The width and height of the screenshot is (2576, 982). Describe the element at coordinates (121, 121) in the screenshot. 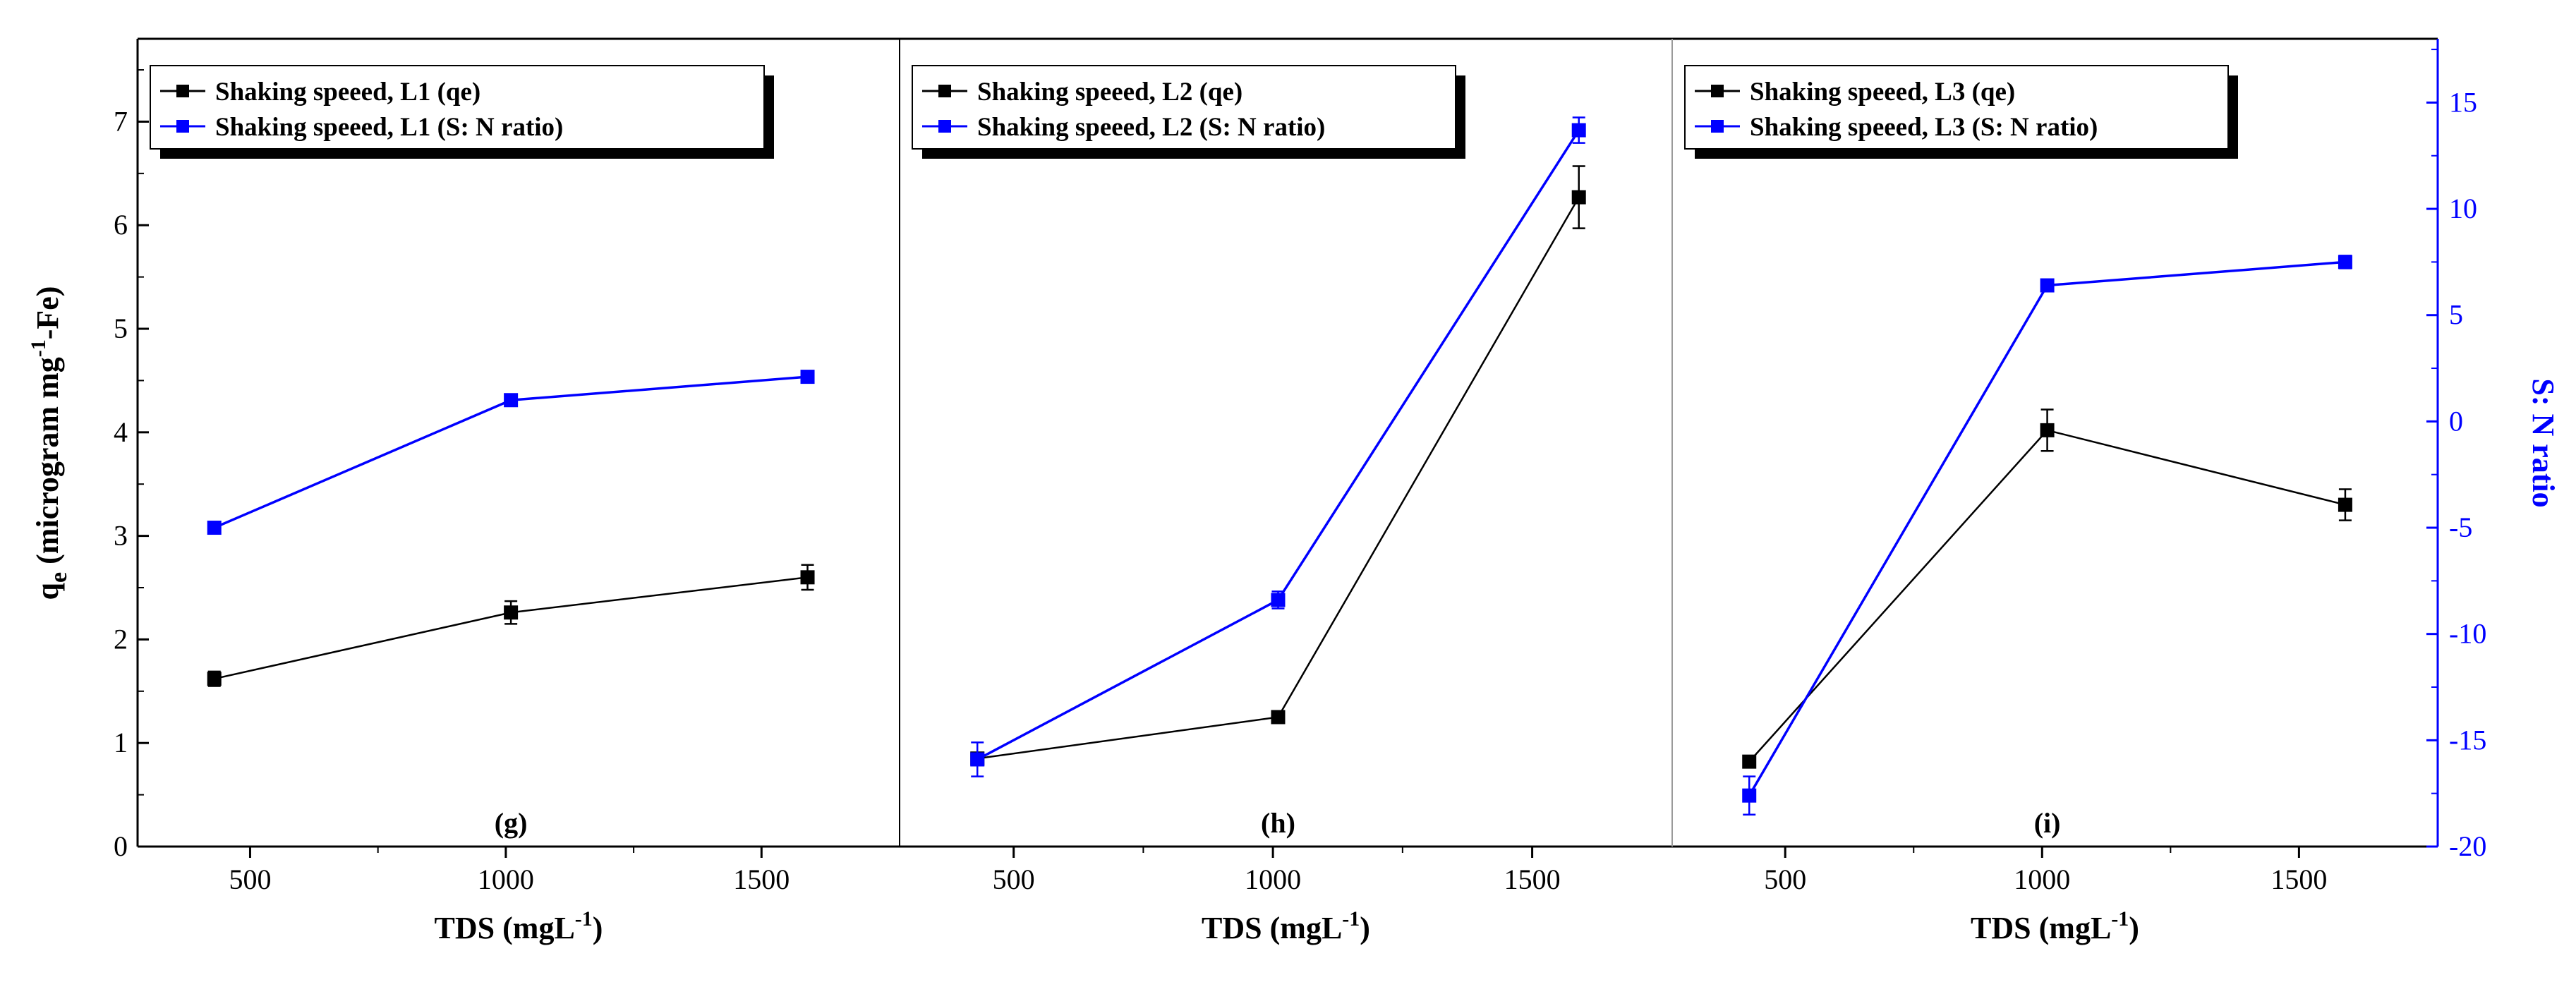

I see `left-axis-tick-label: 7` at that location.